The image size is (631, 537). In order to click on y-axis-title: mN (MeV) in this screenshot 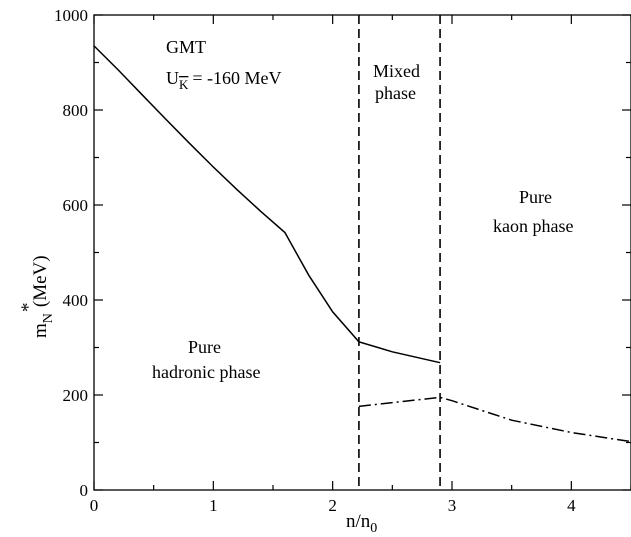, I will do `click(43, 296)`.